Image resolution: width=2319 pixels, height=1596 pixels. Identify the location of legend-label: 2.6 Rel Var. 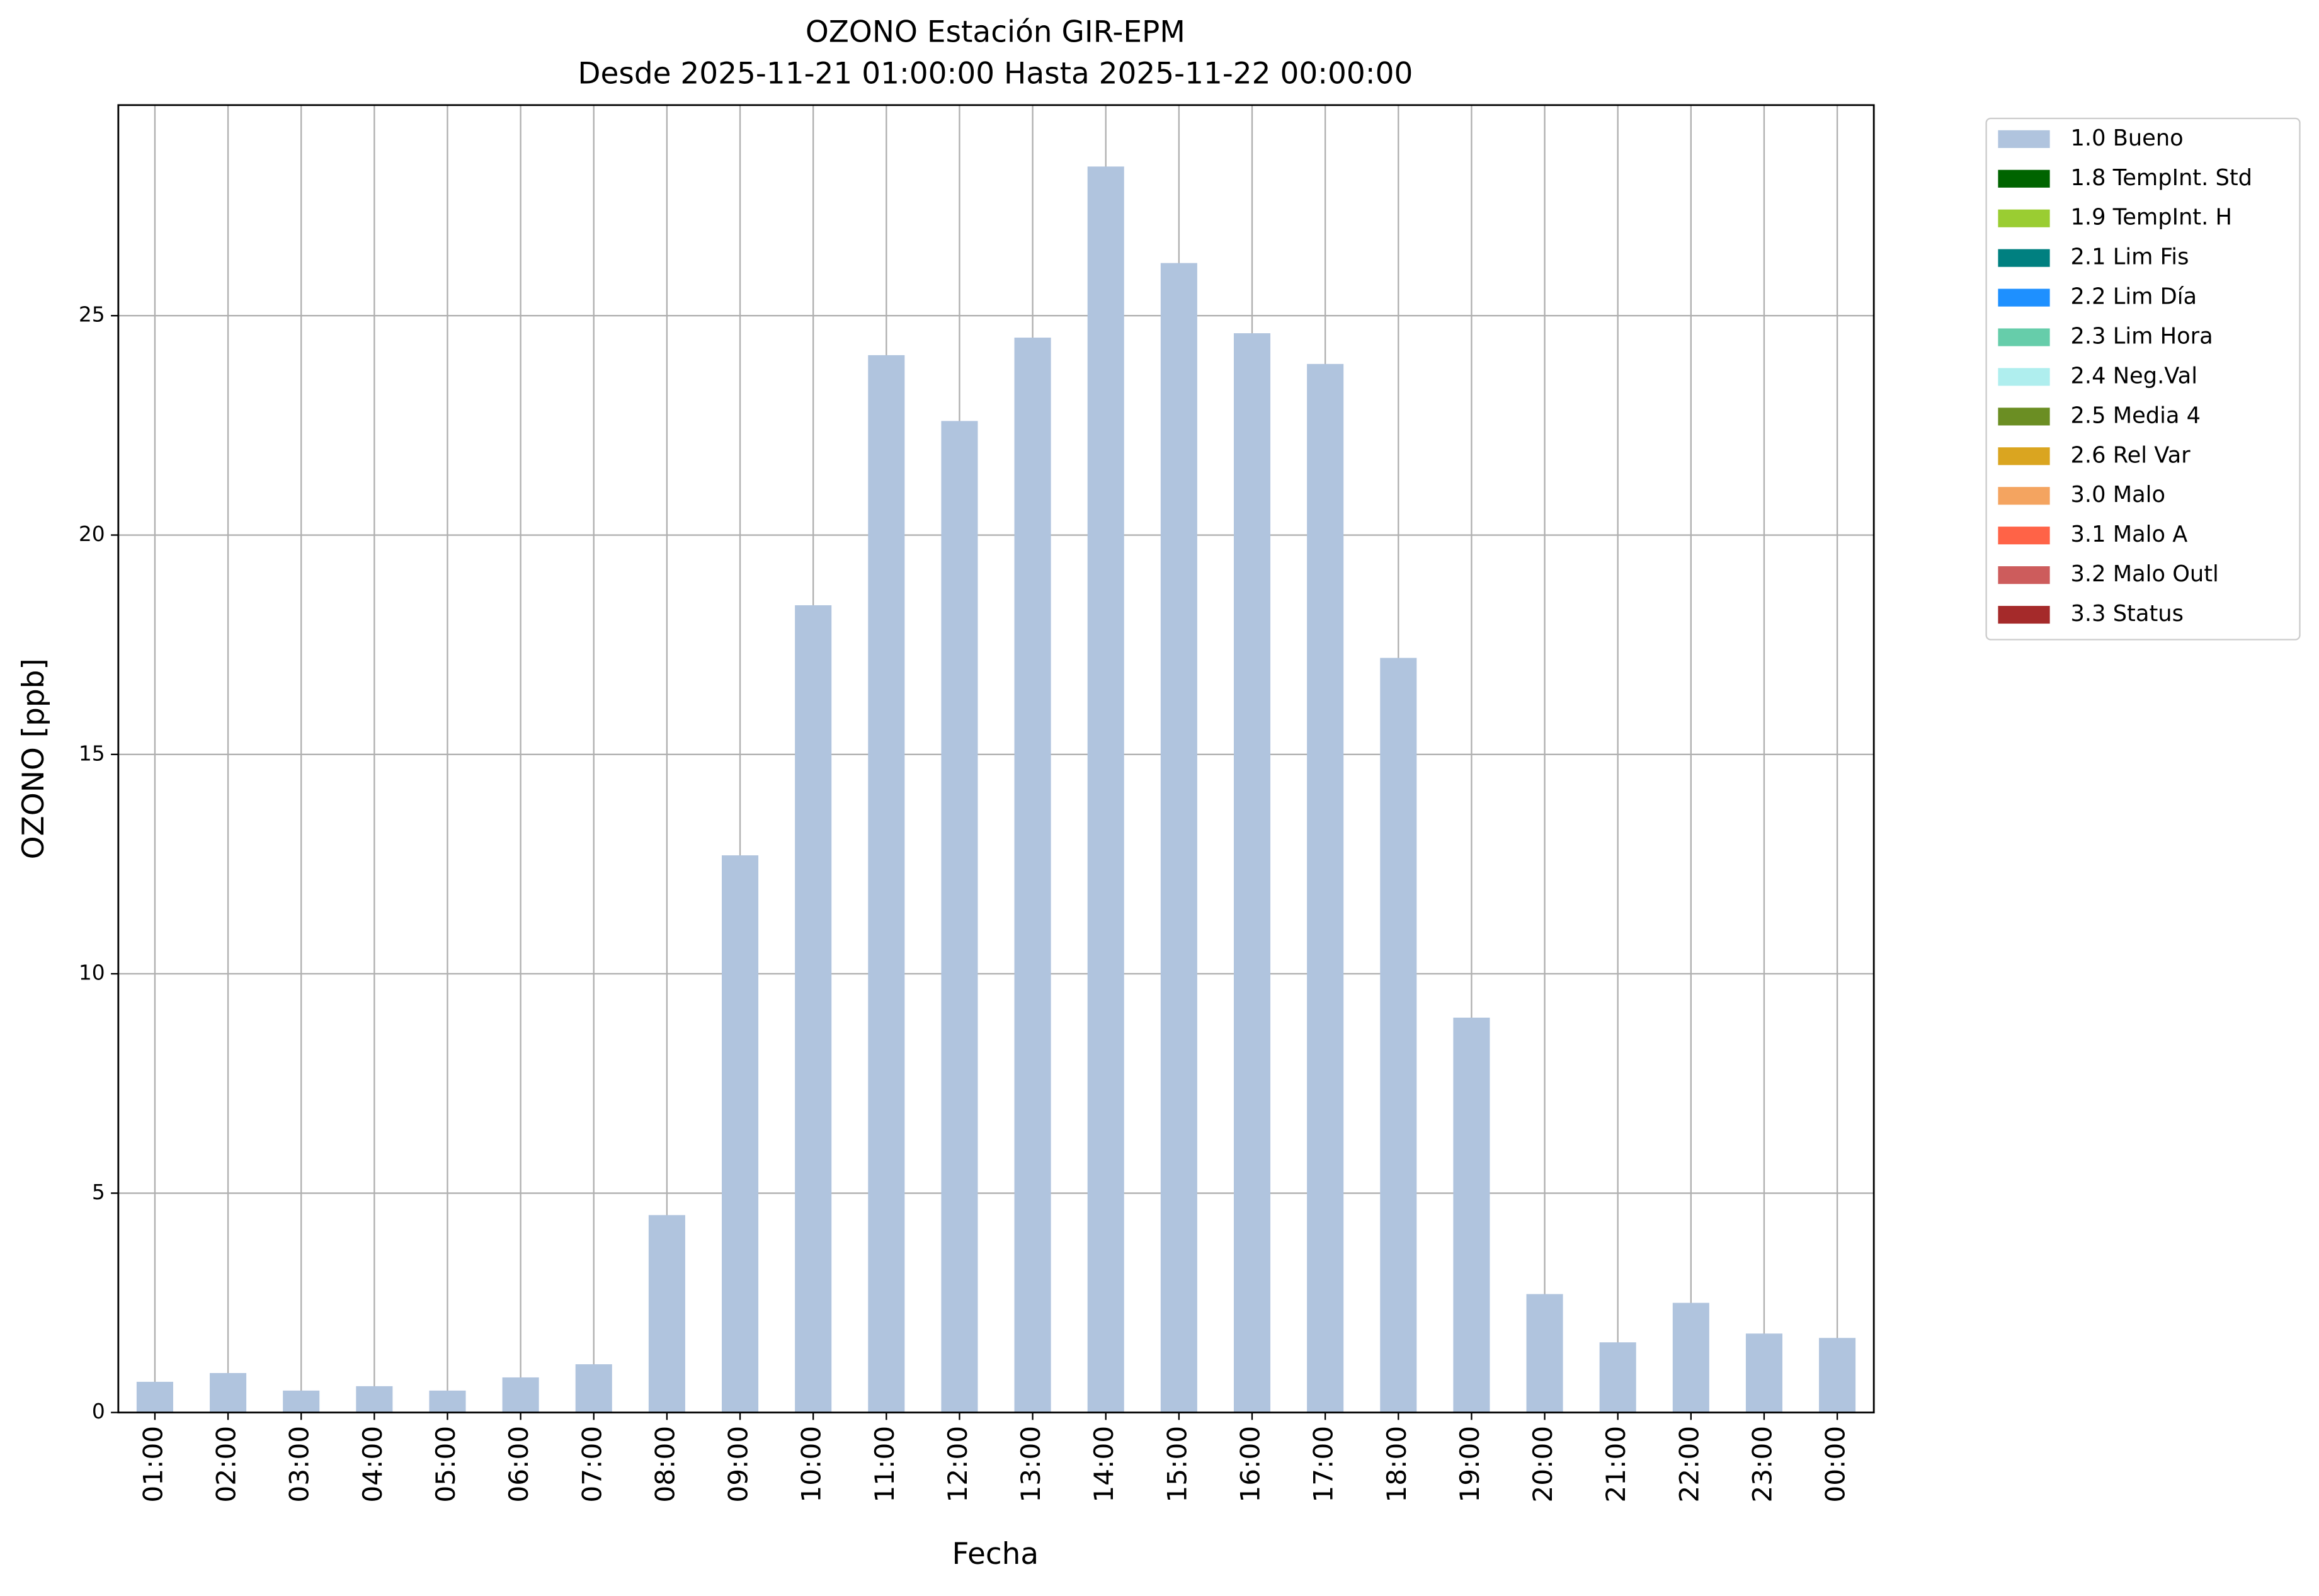
(2131, 455).